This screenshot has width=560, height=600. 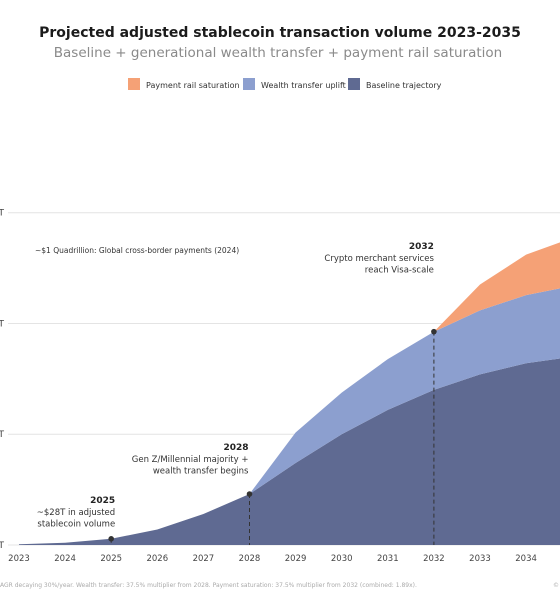 I want to click on x-tick-label: 2031, so click(x=388, y=559).